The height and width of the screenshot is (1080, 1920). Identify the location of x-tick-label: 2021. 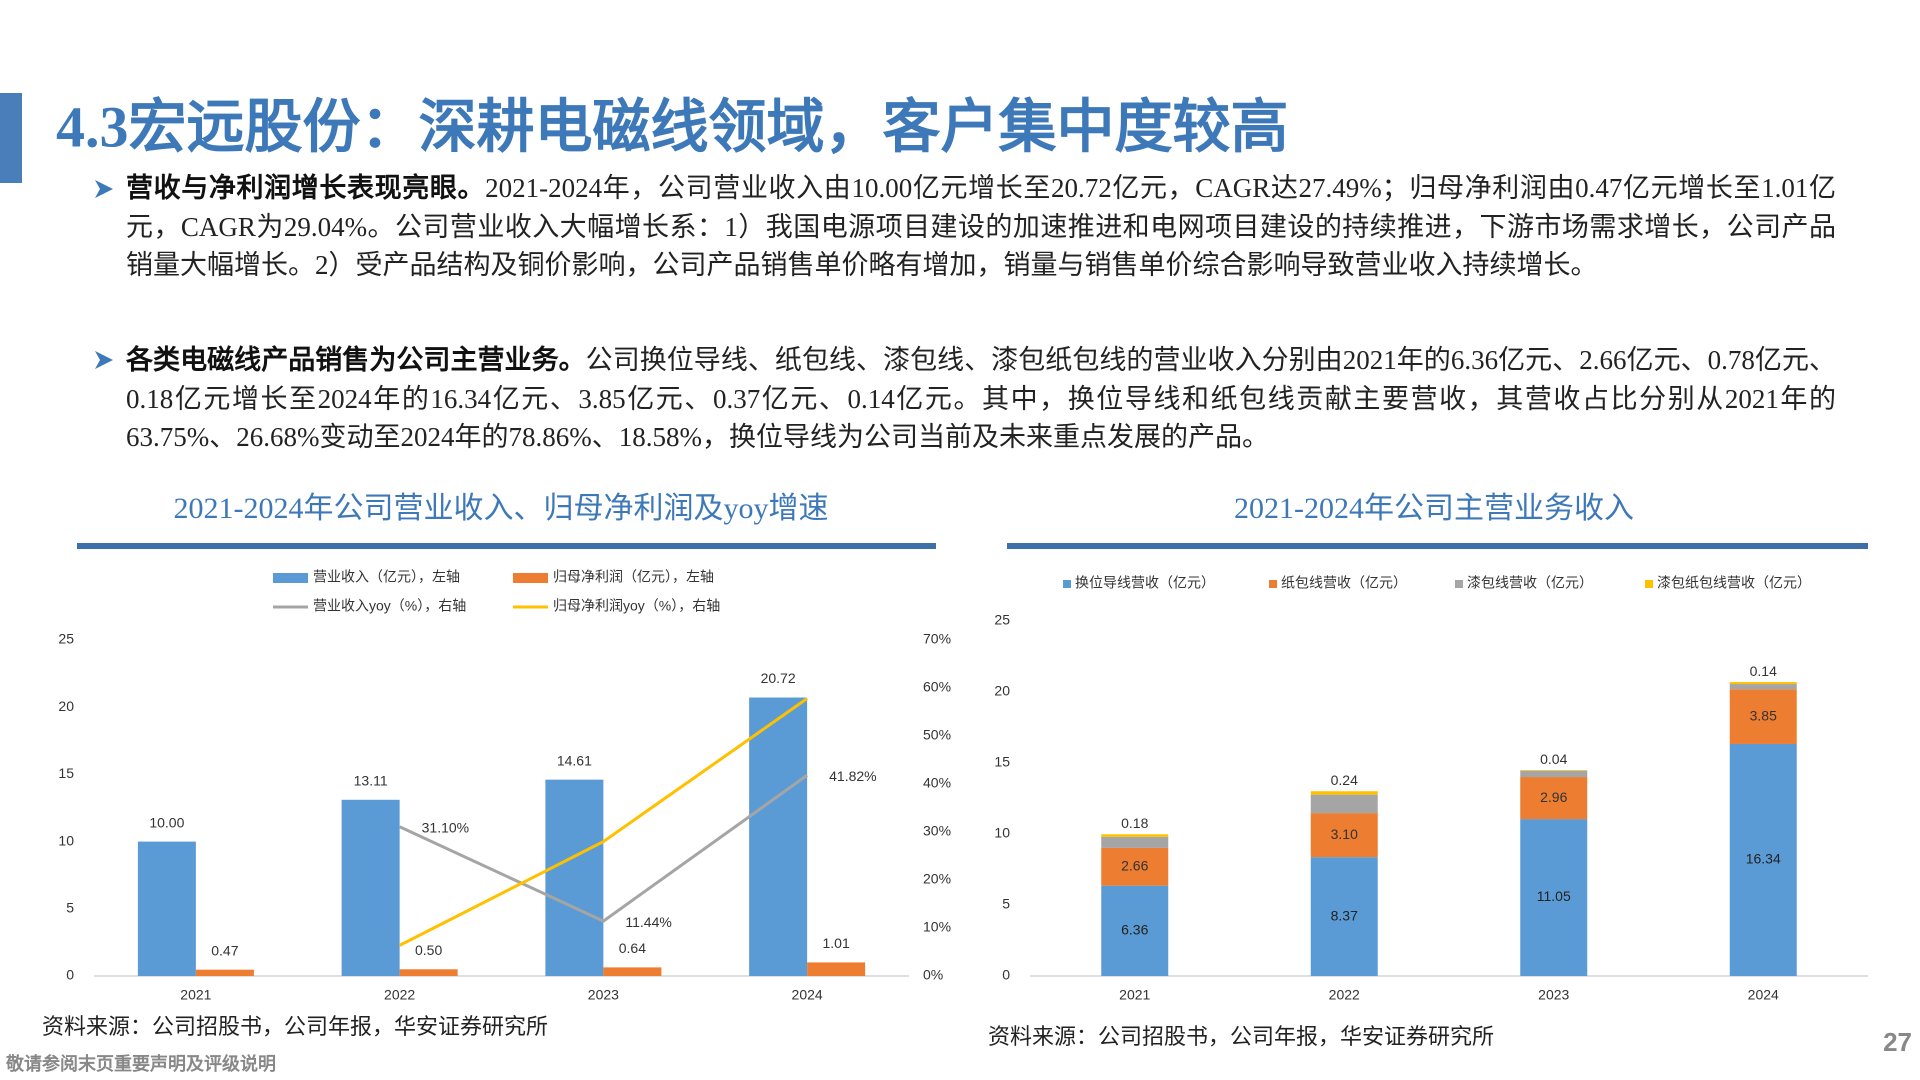
(195, 995).